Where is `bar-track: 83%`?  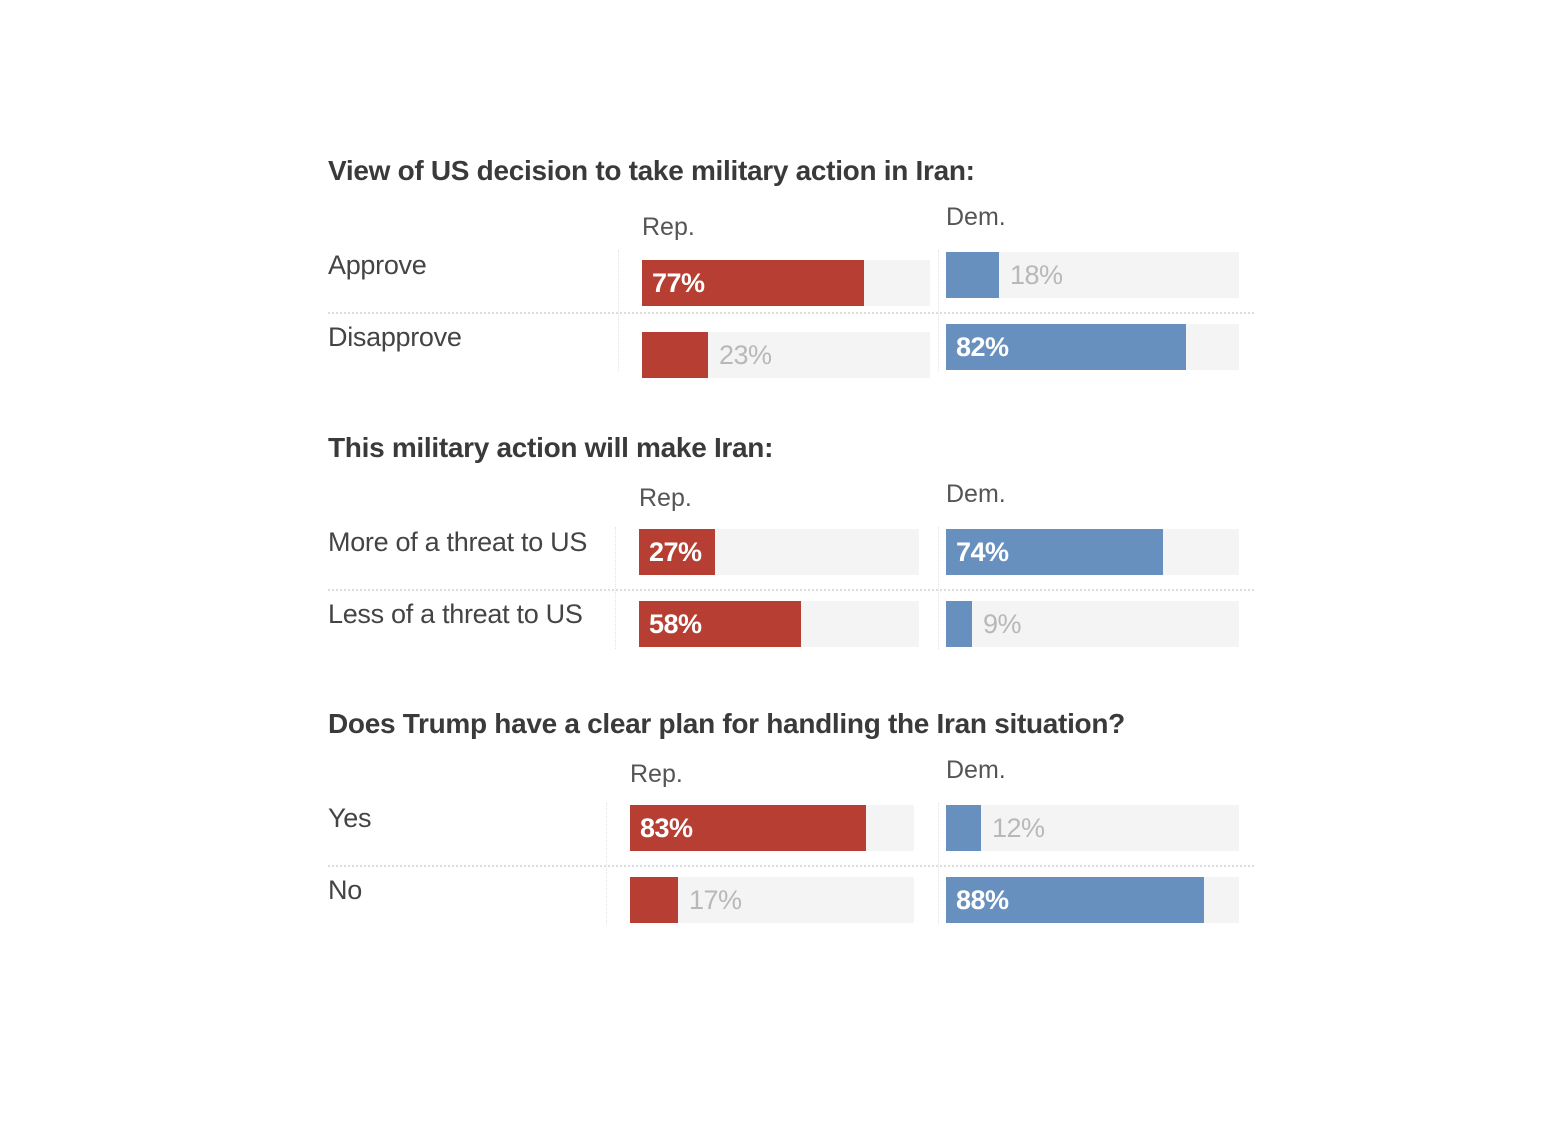 bar-track: 83% is located at coordinates (772, 828).